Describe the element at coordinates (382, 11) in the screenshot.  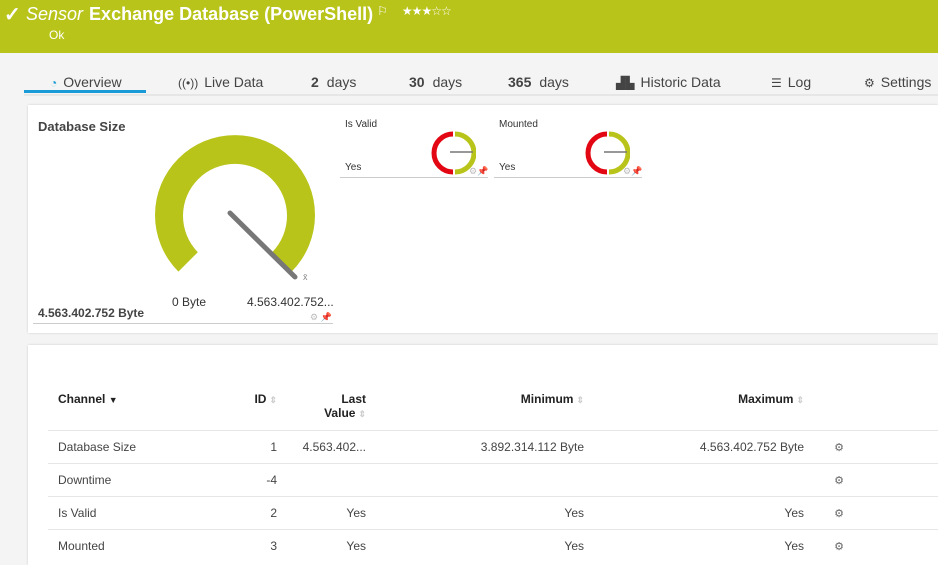
I see `flag-icon: ⚐` at that location.